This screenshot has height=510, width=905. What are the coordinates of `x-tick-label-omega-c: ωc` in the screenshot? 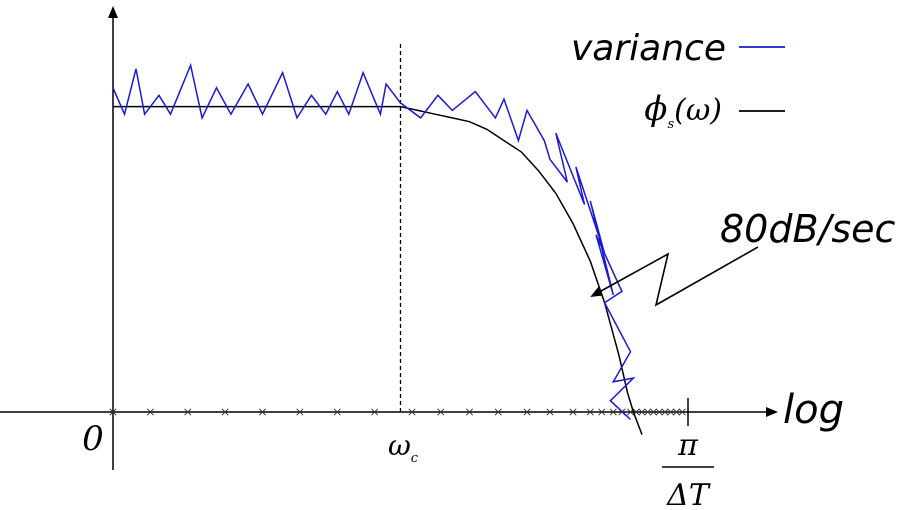 It's located at (403, 447).